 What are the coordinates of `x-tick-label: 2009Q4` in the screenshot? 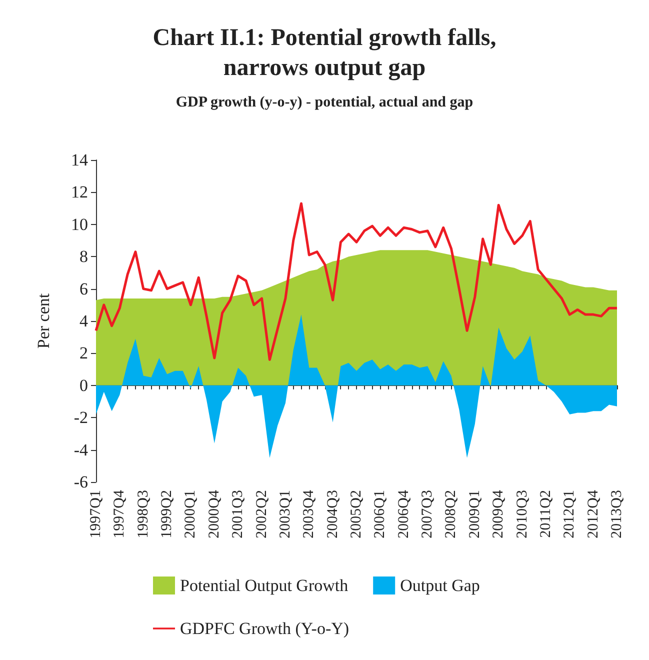 It's located at (498, 514).